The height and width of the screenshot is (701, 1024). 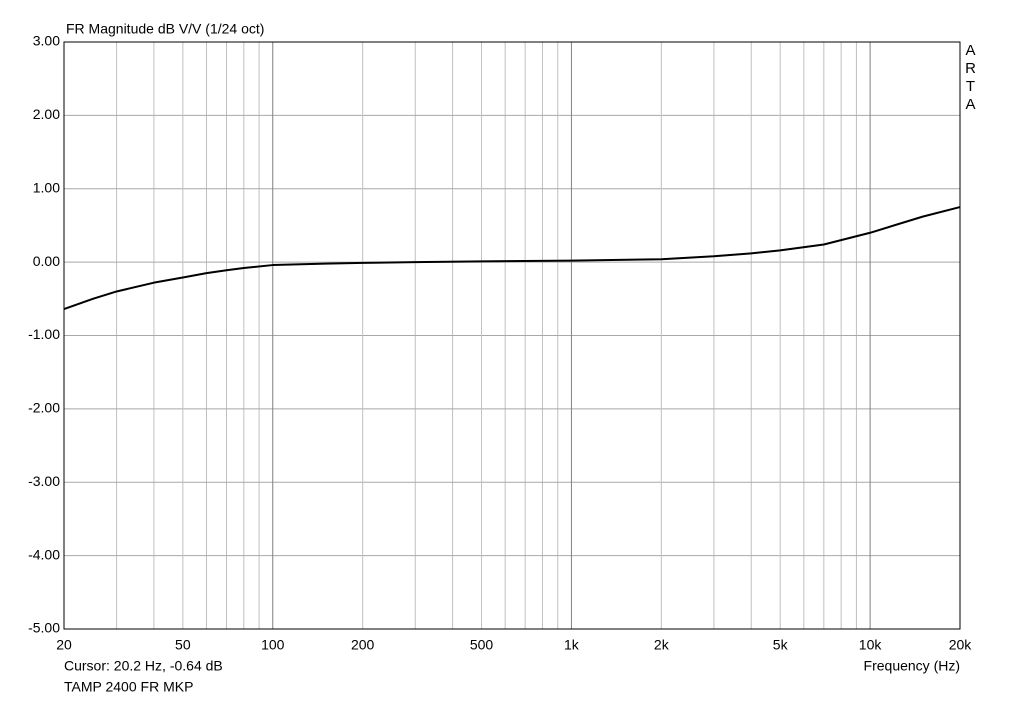 I want to click on cursor-readout: Cursor: 20.2 Hz, -0.64 dB, so click(x=143, y=666).